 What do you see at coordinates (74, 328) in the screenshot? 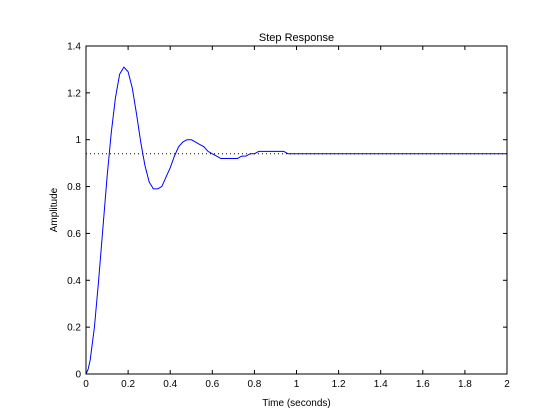
I see `y-tick-label: 0.2` at bounding box center [74, 328].